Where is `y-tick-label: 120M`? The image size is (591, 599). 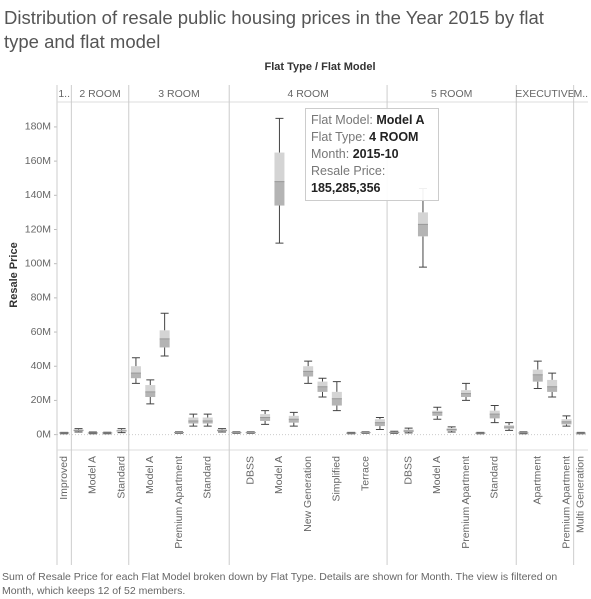 y-tick-label: 120M is located at coordinates (38, 229).